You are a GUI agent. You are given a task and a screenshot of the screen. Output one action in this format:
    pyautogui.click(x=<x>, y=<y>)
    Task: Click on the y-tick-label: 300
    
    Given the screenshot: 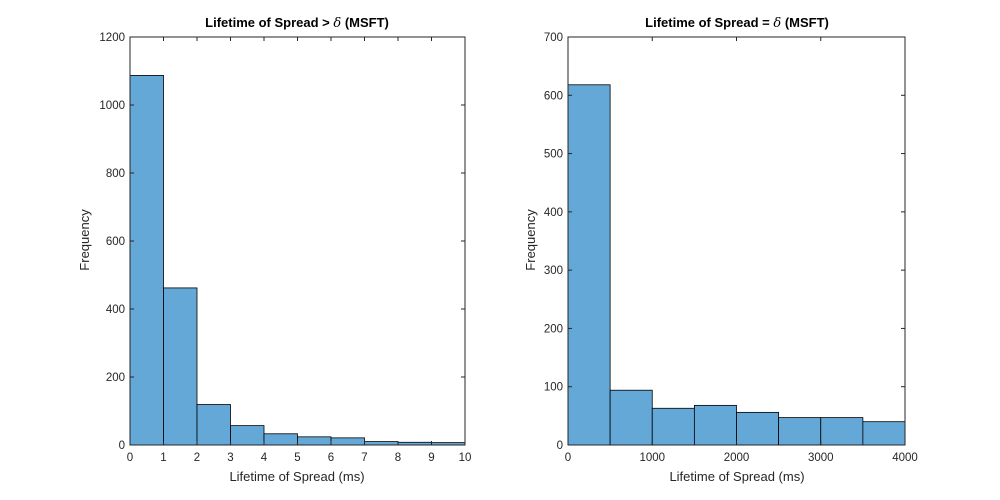 What is the action you would take?
    pyautogui.click(x=553, y=271)
    